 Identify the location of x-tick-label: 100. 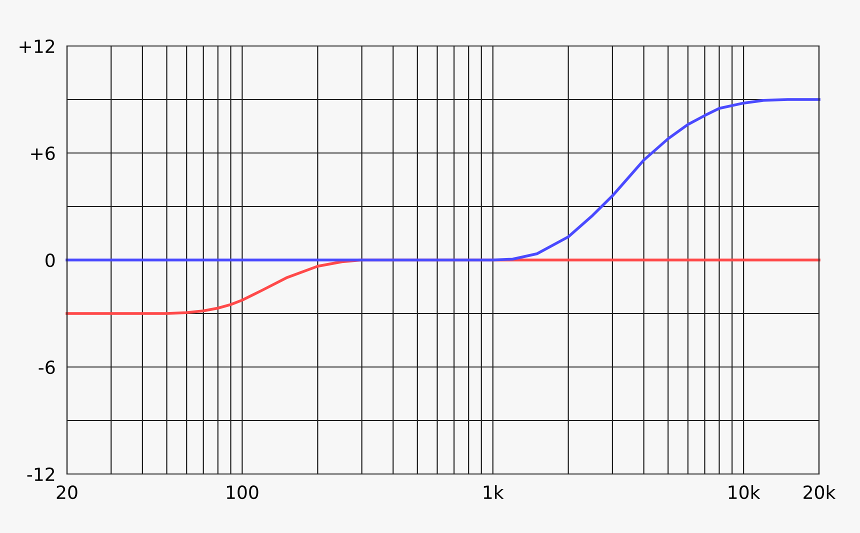
(242, 492).